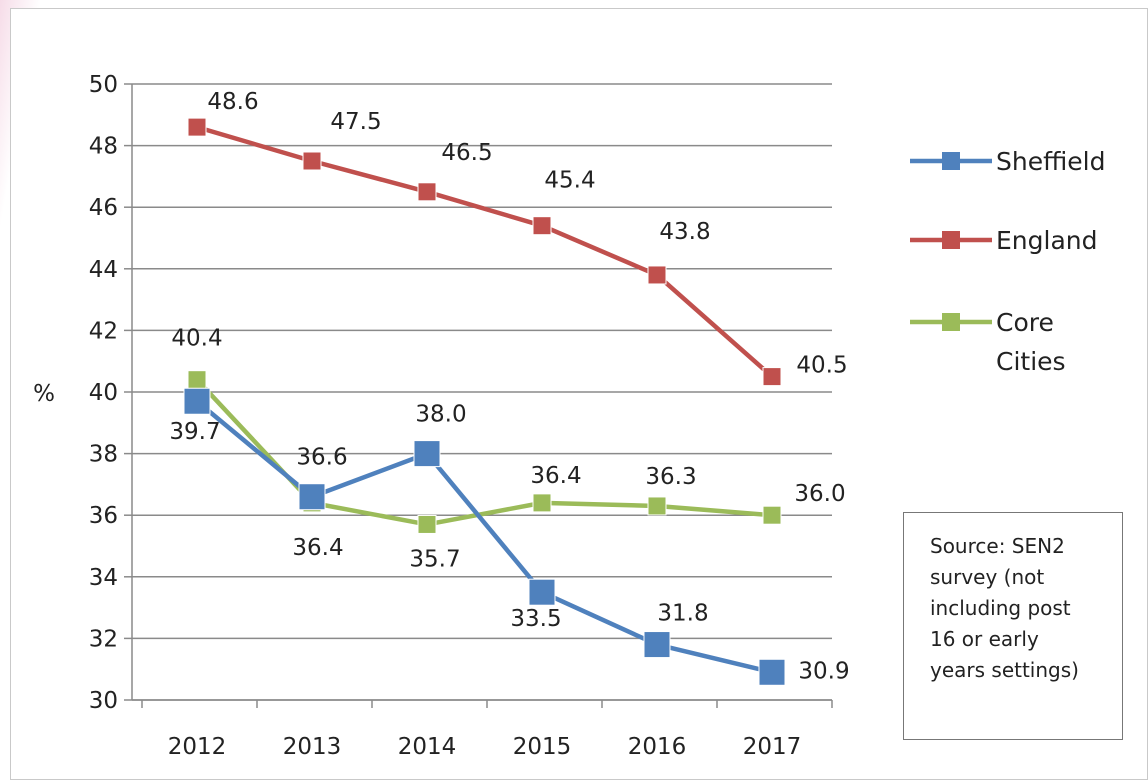 The height and width of the screenshot is (781, 1148). What do you see at coordinates (987, 577) in the screenshot?
I see `source-note-line: survey (not` at bounding box center [987, 577].